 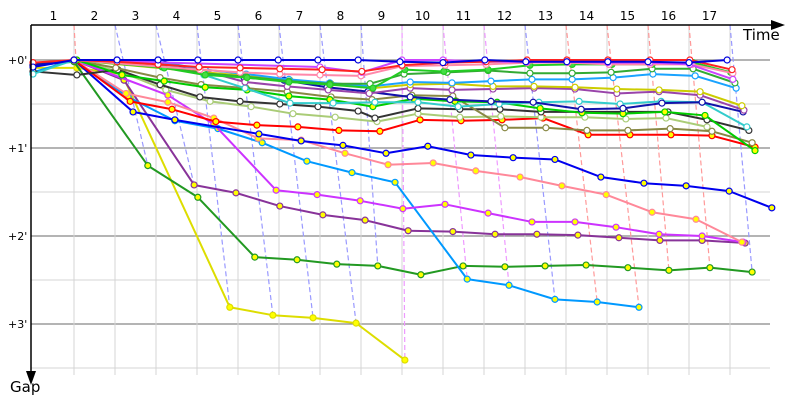 What do you see at coordinates (778, 25) in the screenshot?
I see `x-axis-arrow-icon` at bounding box center [778, 25].